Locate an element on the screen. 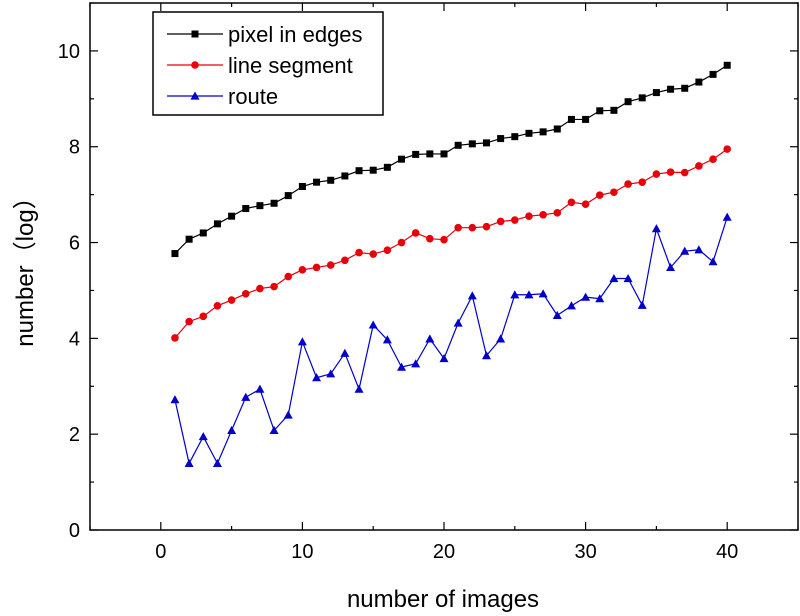 This screenshot has height=616, width=800. legend-label-line-segment: line segment is located at coordinates (290, 65).